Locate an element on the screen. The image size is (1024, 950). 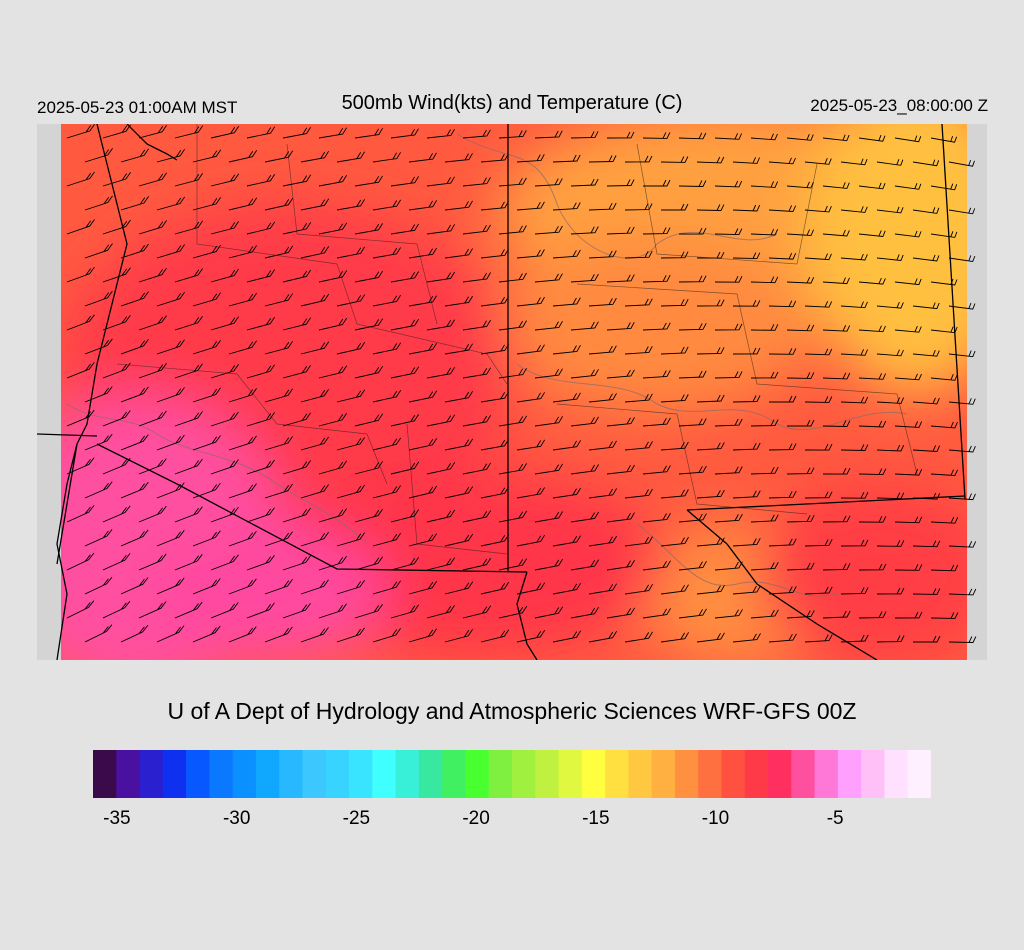
border-river-se is located at coordinates (782, 584).